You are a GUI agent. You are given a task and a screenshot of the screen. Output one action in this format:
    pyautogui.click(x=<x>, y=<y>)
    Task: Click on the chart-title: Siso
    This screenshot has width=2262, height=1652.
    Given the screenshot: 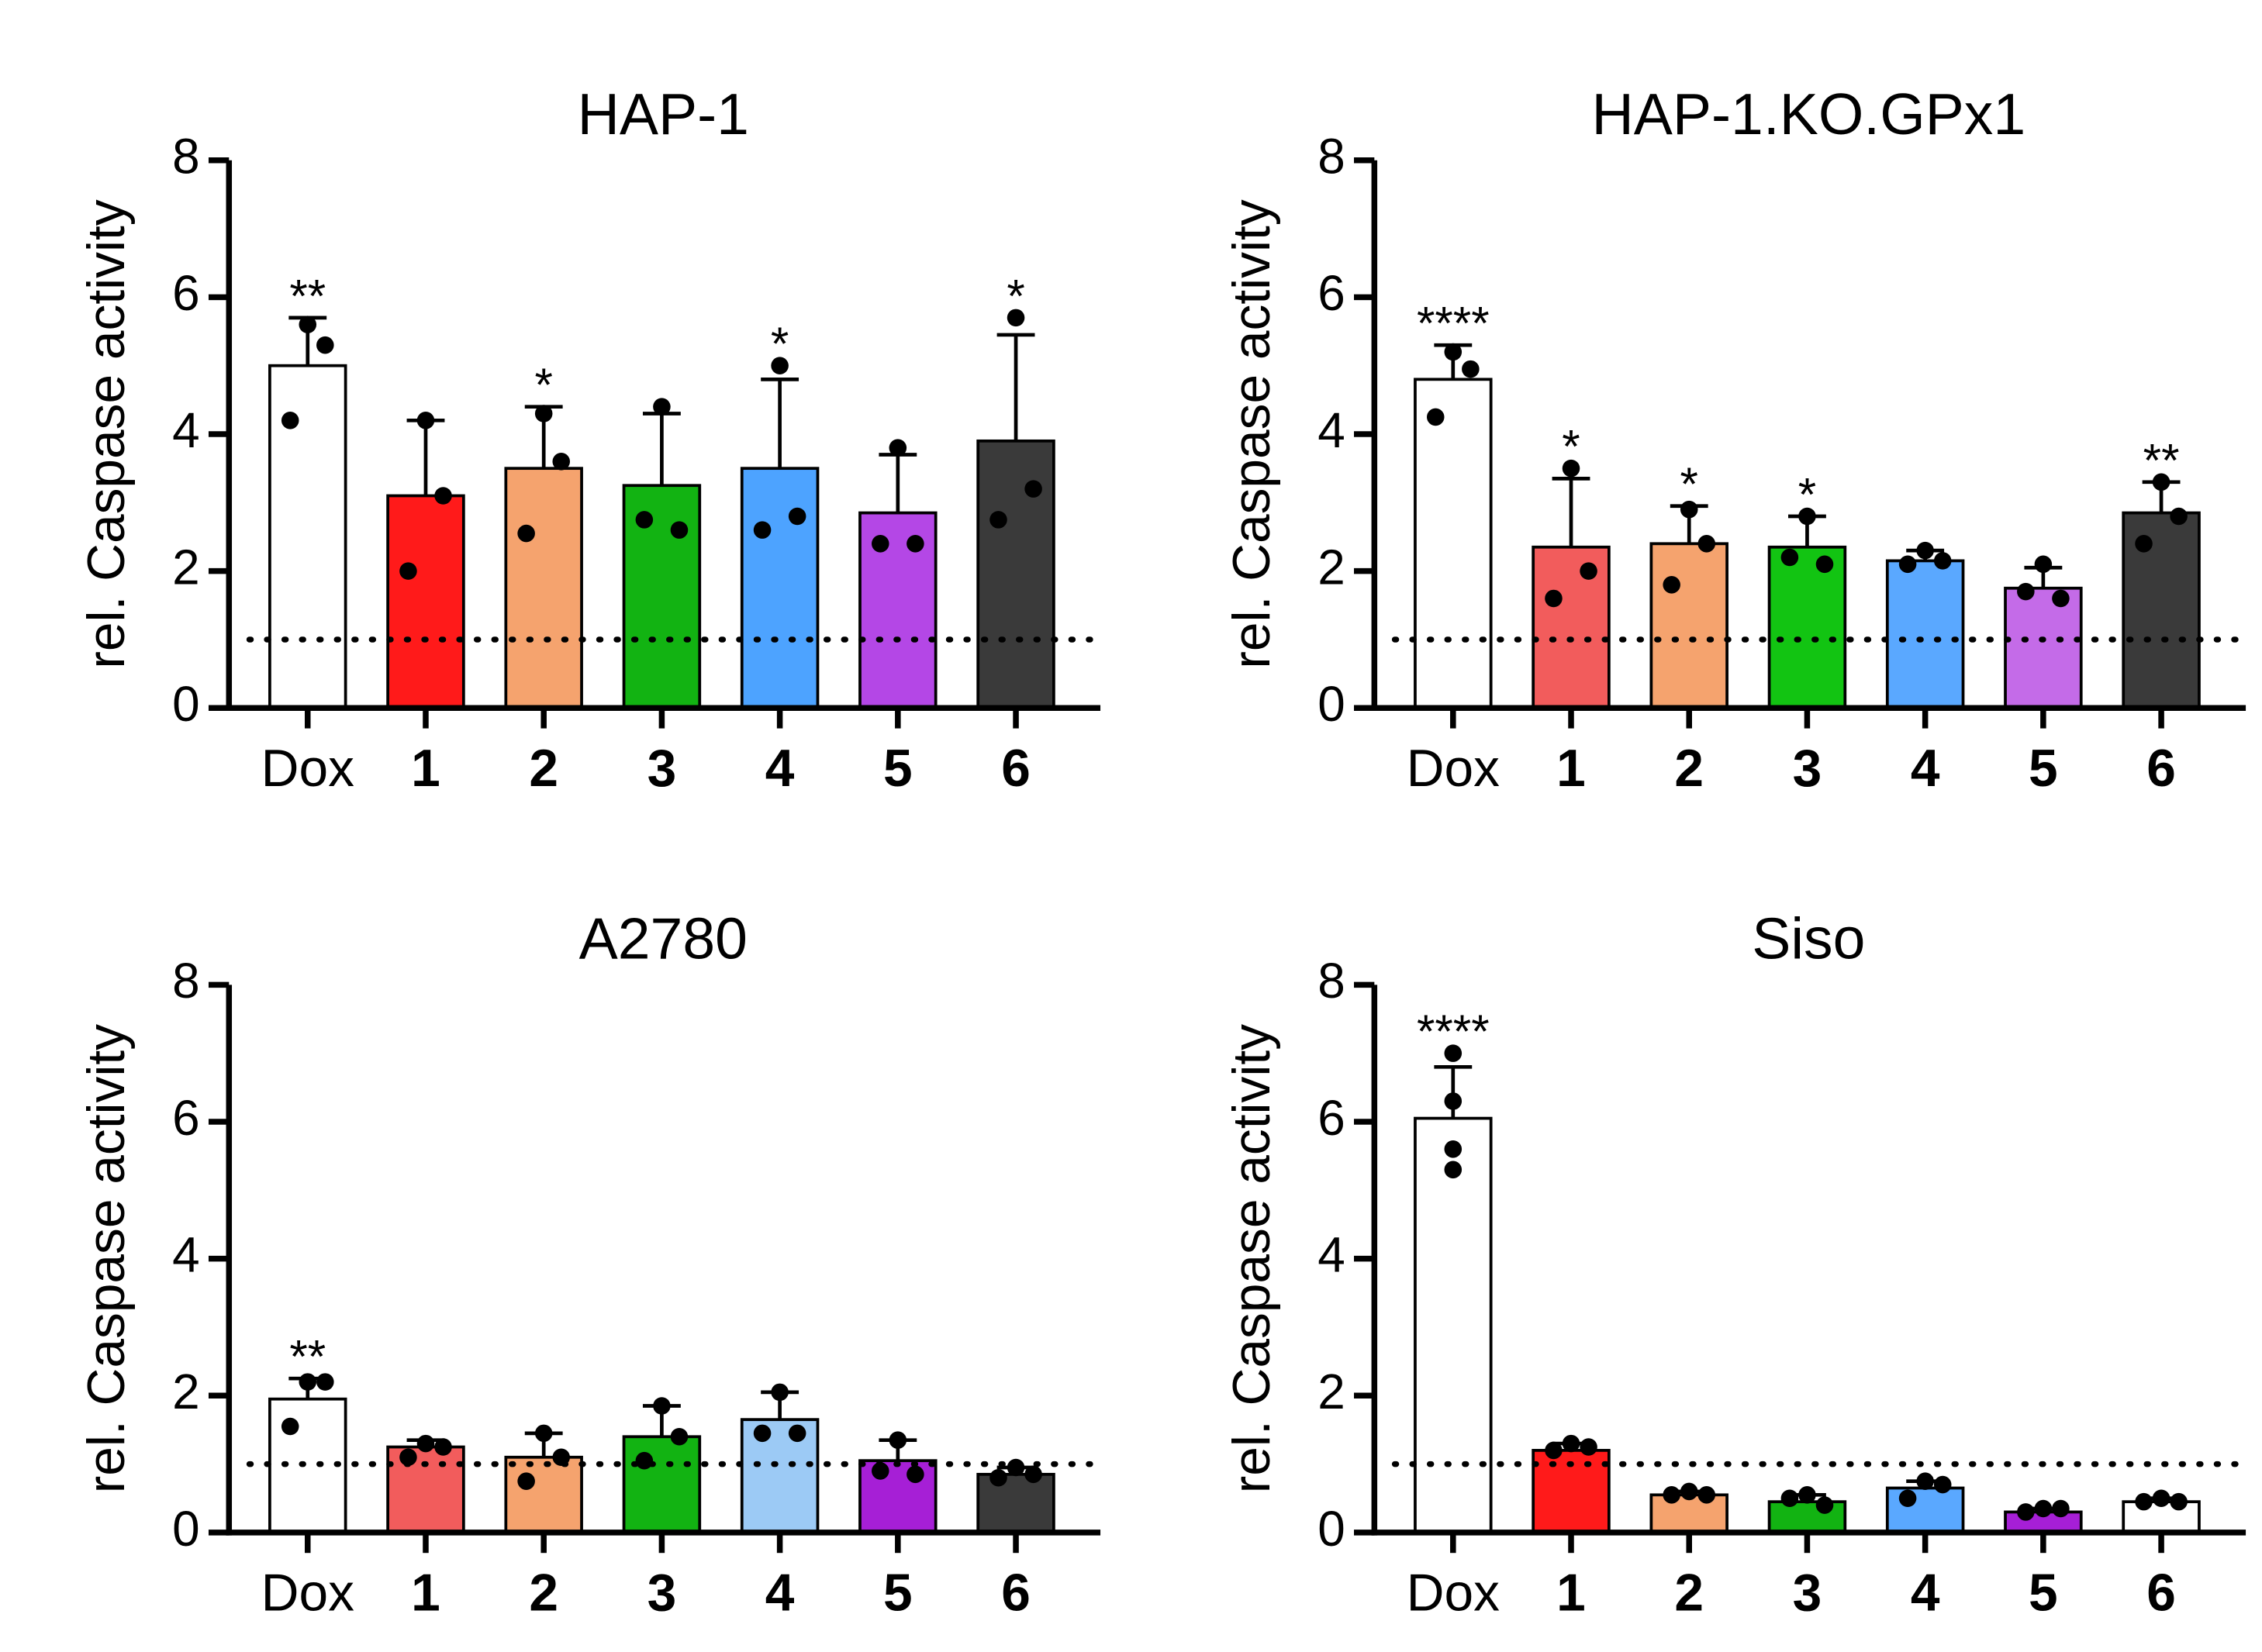 What is the action you would take?
    pyautogui.click(x=1808, y=938)
    